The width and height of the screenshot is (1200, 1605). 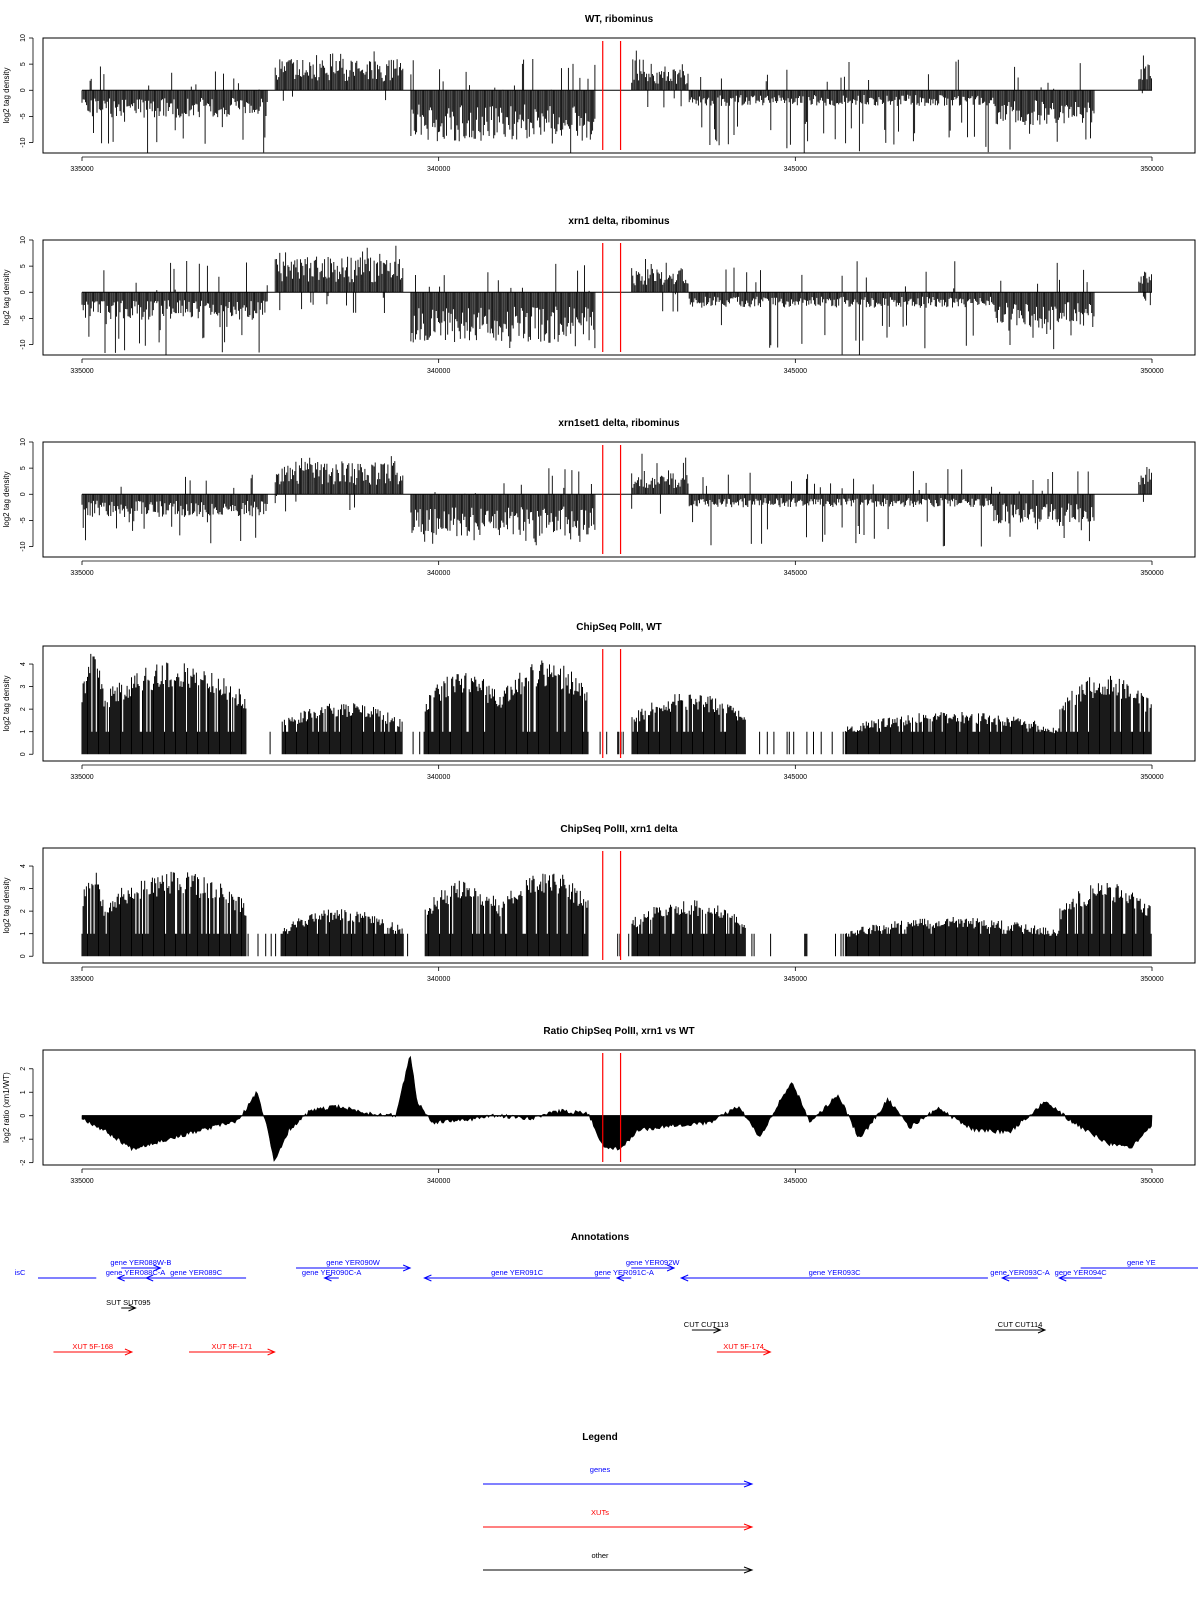 I want to click on annotation-label: gene YER092W, so click(x=653, y=1262).